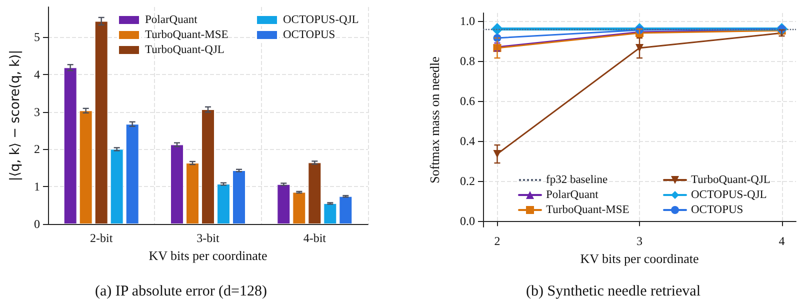  I want to click on y-tick-label: 0.8, so click(467, 61).